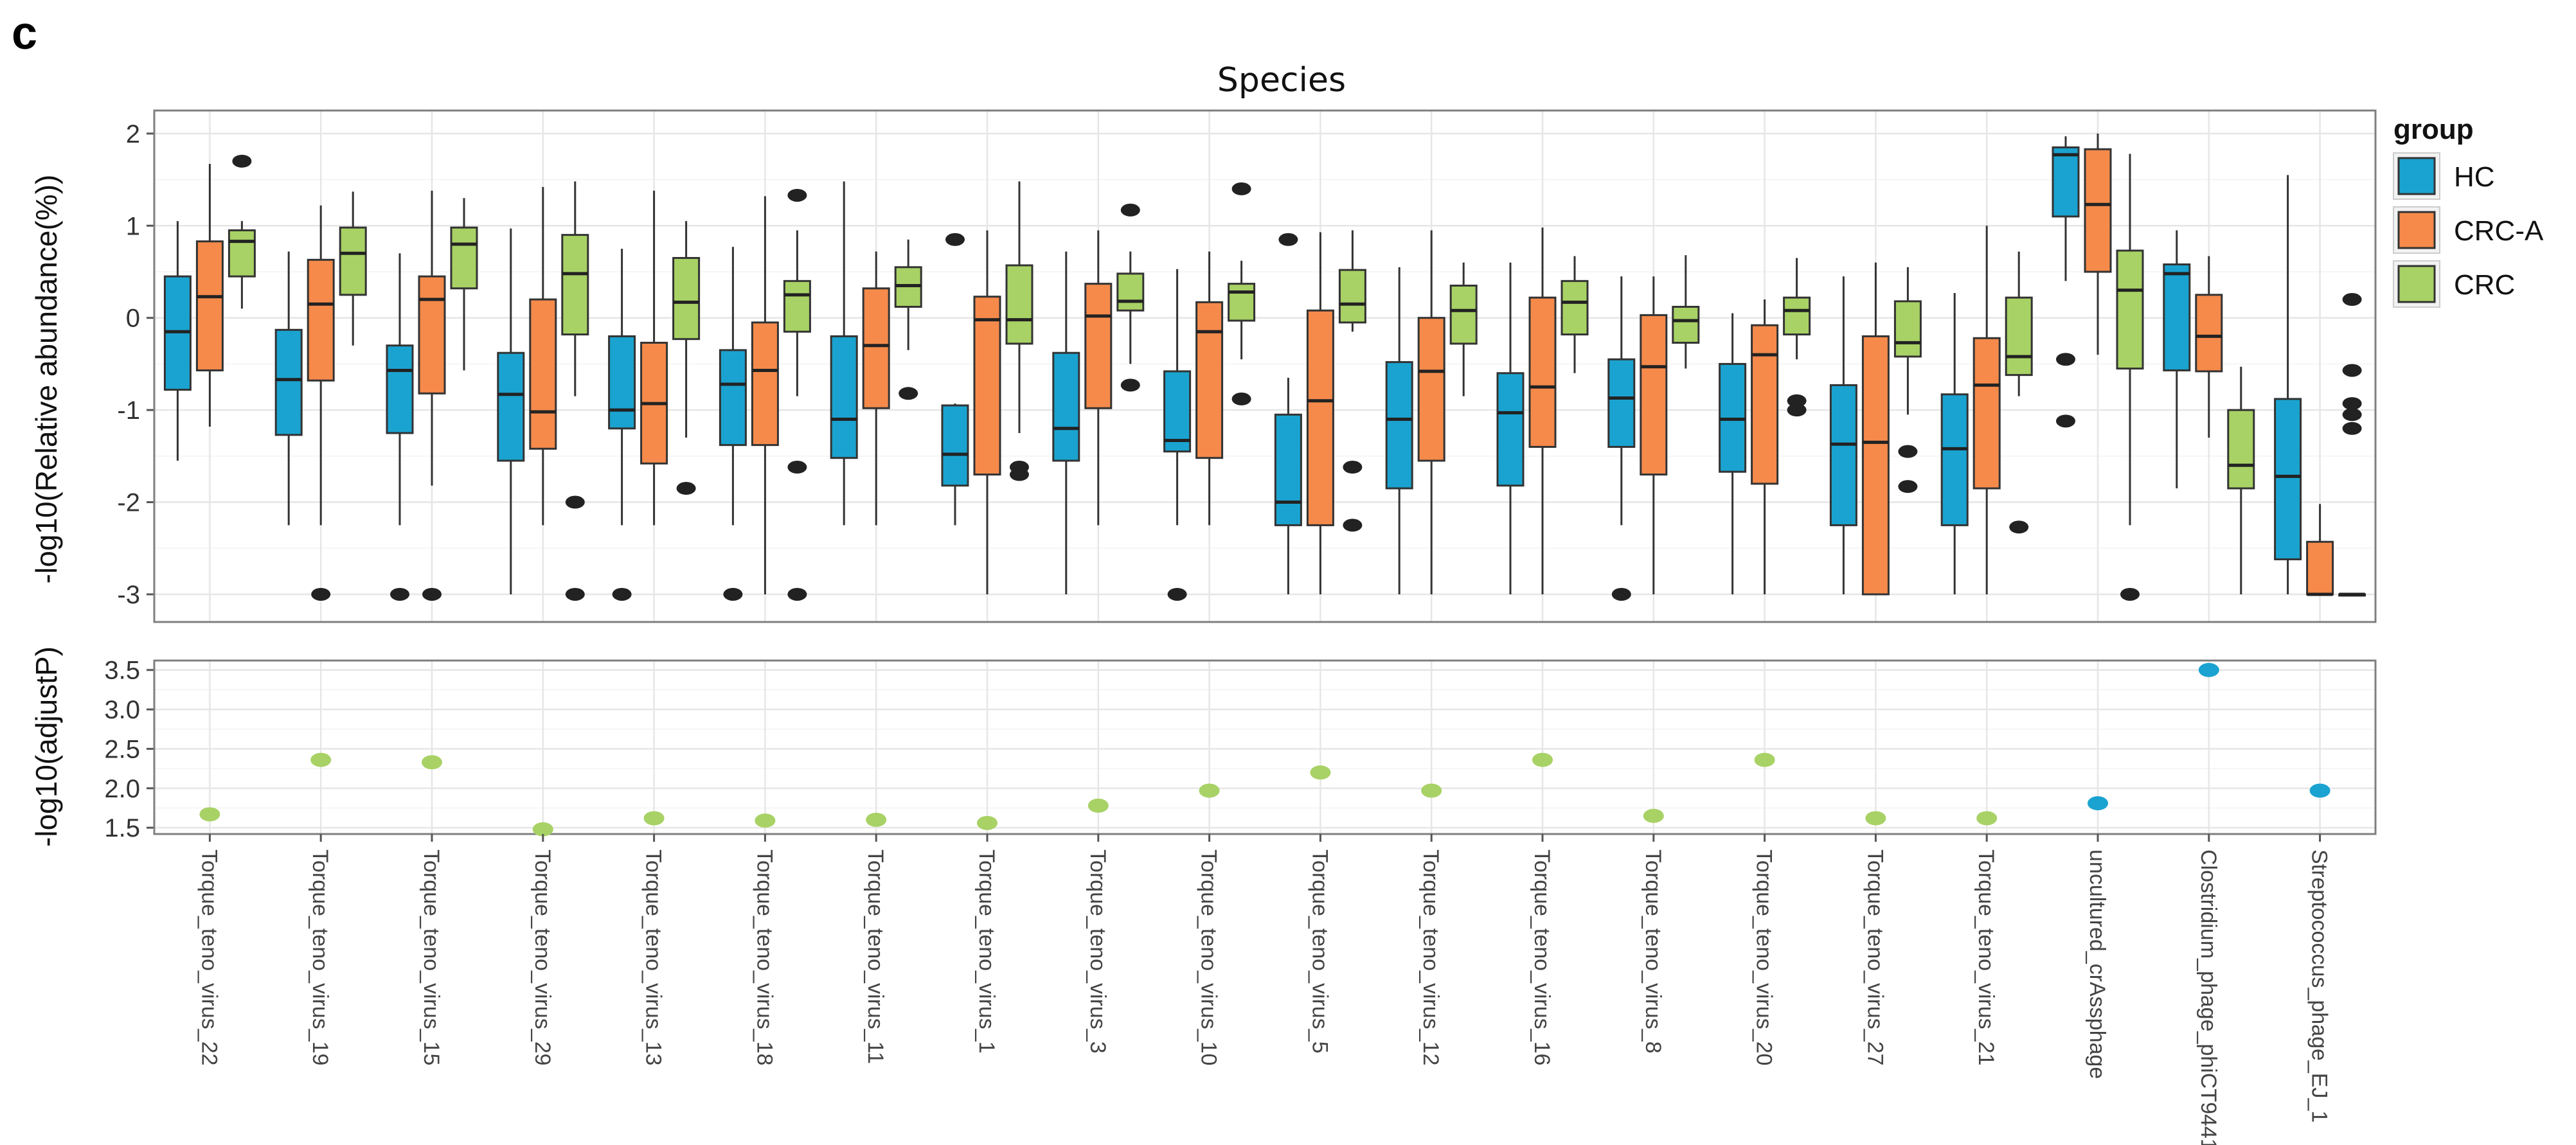 The image size is (2576, 1145). What do you see at coordinates (133, 134) in the screenshot?
I see `boxplot-y-tick-label: 2` at bounding box center [133, 134].